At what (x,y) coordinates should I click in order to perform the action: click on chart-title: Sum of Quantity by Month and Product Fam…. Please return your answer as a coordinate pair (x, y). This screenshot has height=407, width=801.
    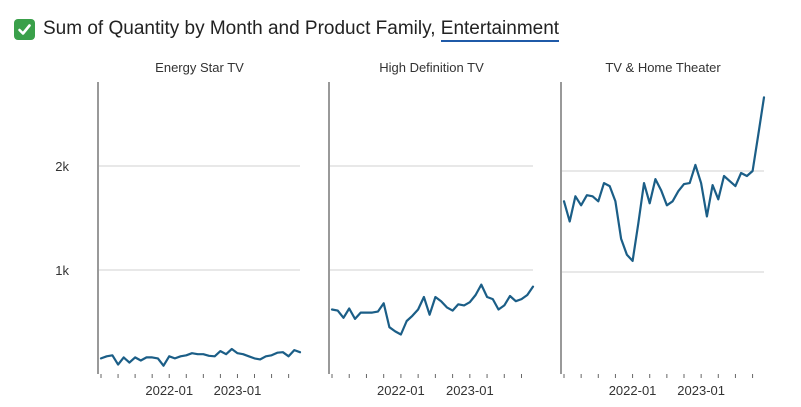
    Looking at the image, I should click on (301, 30).